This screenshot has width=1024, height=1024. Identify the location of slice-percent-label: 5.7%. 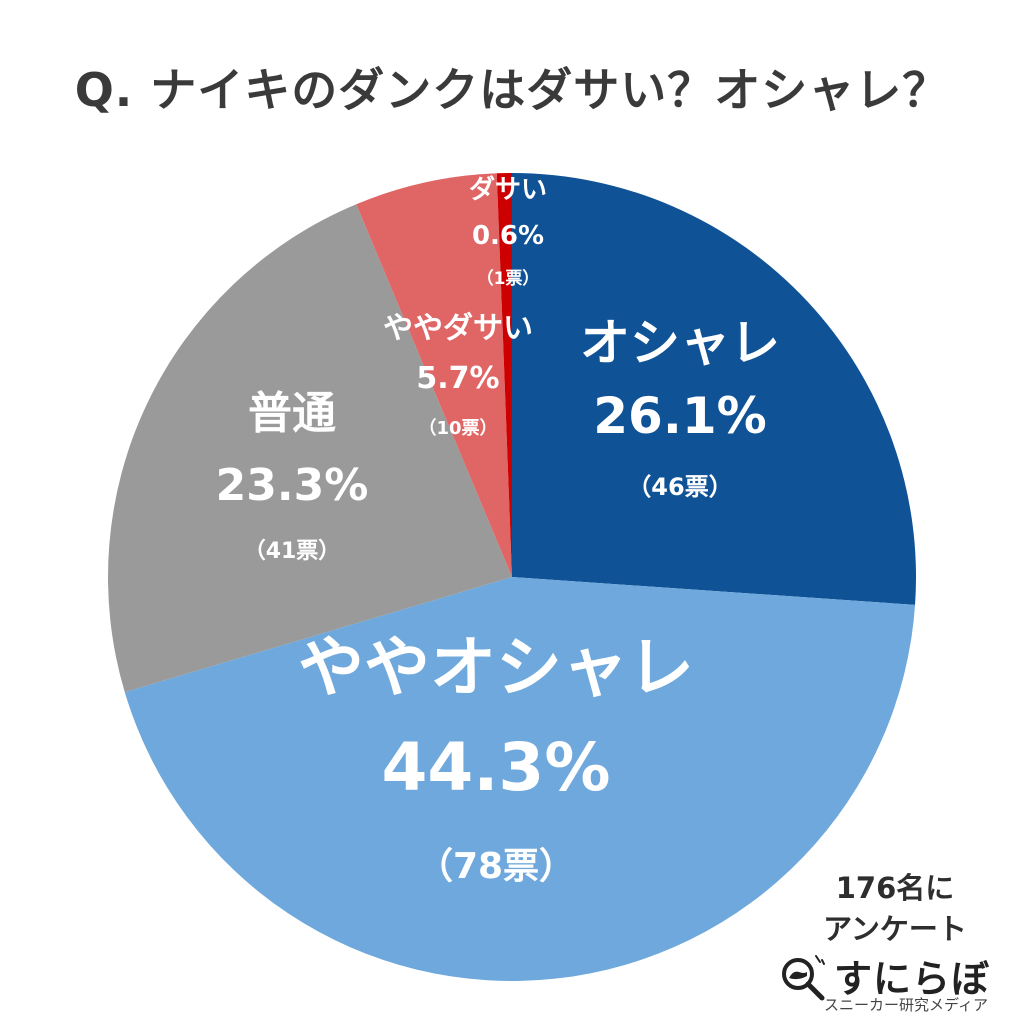
(457, 378).